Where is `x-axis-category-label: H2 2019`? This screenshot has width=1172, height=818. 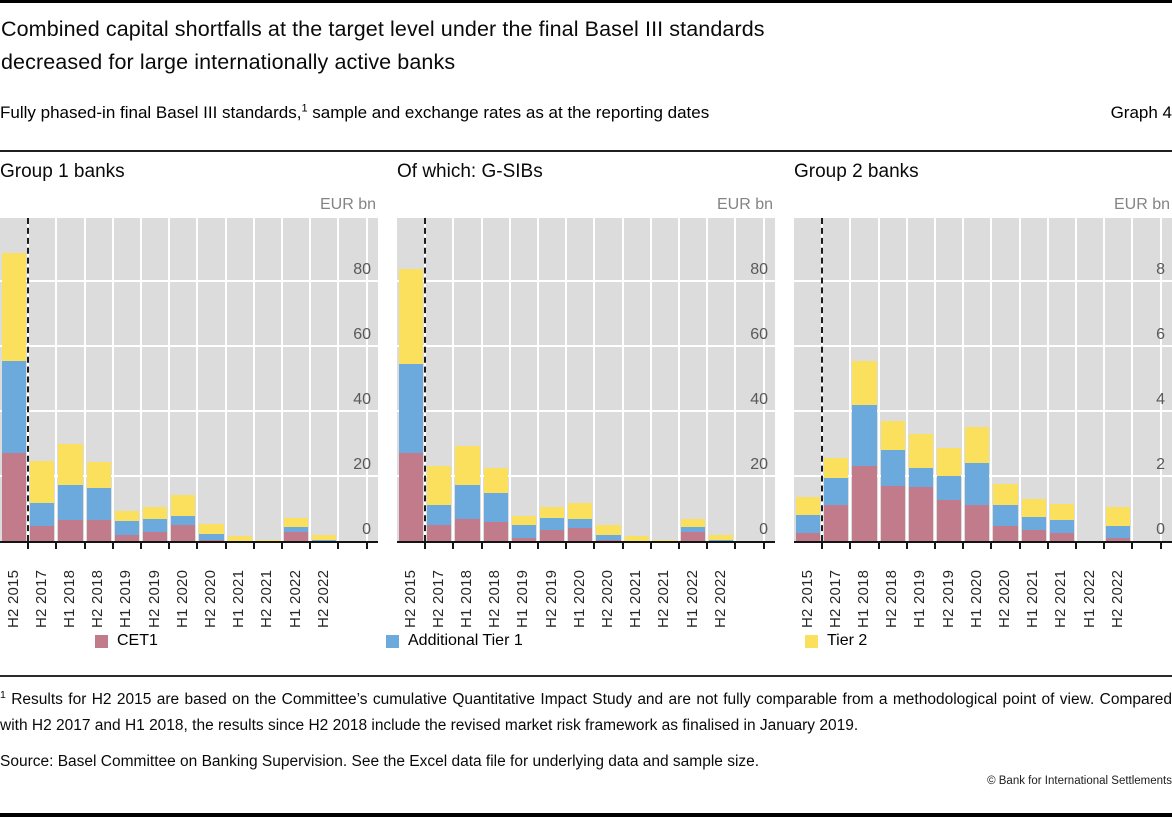
x-axis-category-label: H2 2019 is located at coordinates (551, 598).